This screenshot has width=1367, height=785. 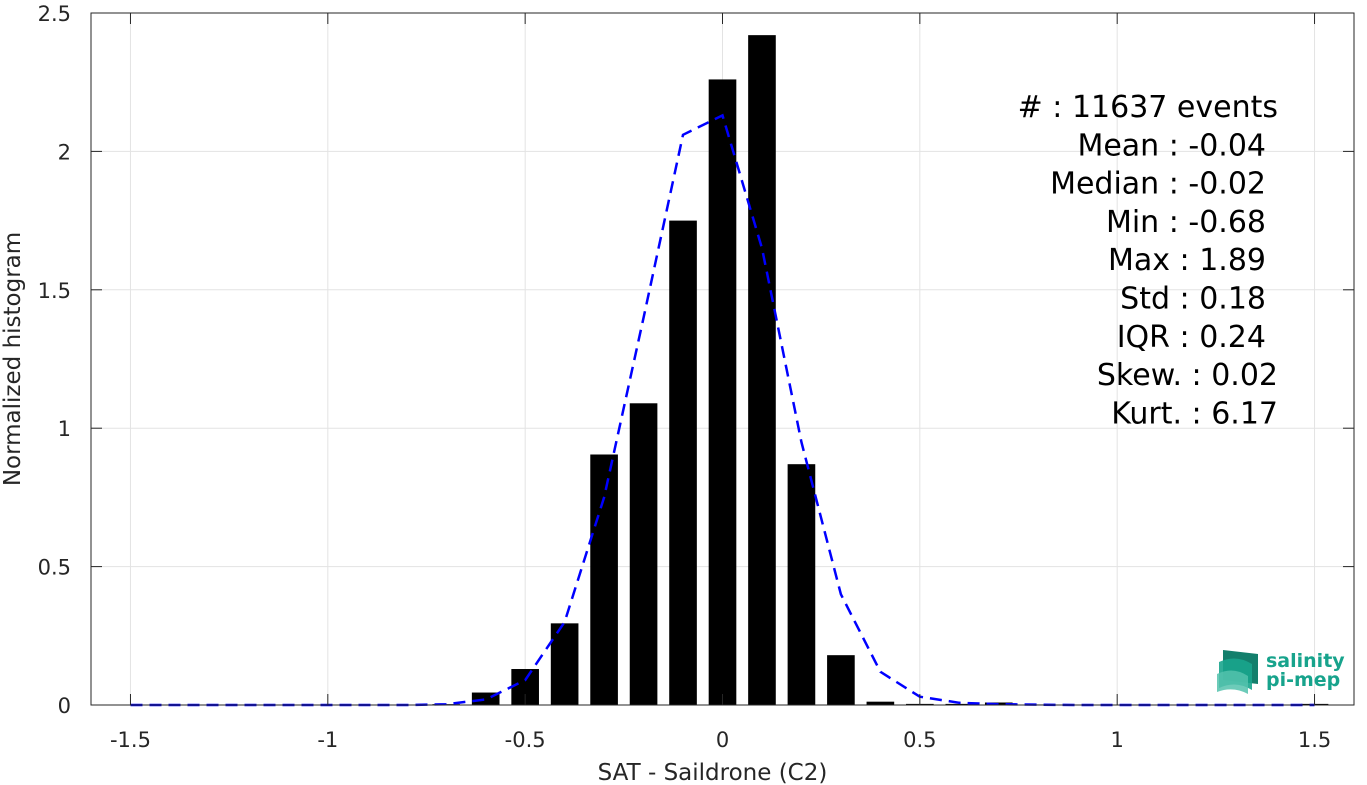 I want to click on stats-line: Min : -0.68, so click(x=1186, y=222).